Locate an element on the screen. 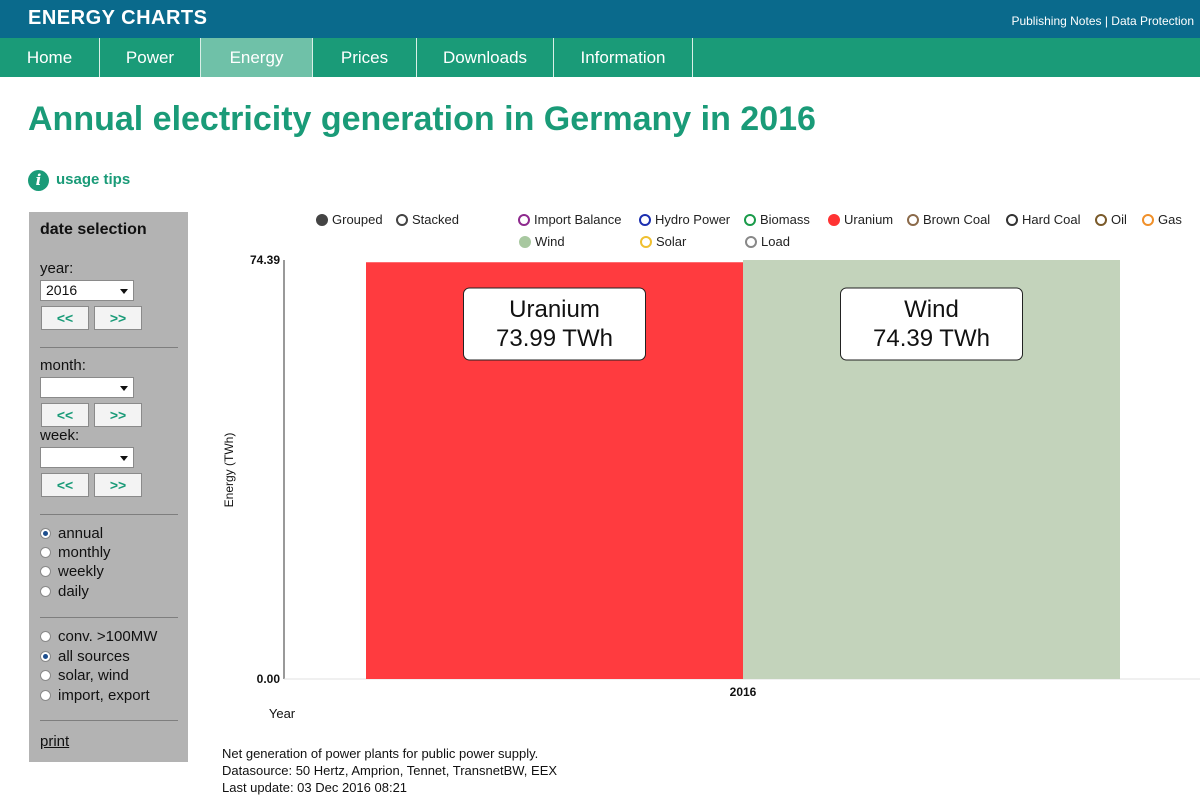  legend-label: Solar is located at coordinates (671, 241).